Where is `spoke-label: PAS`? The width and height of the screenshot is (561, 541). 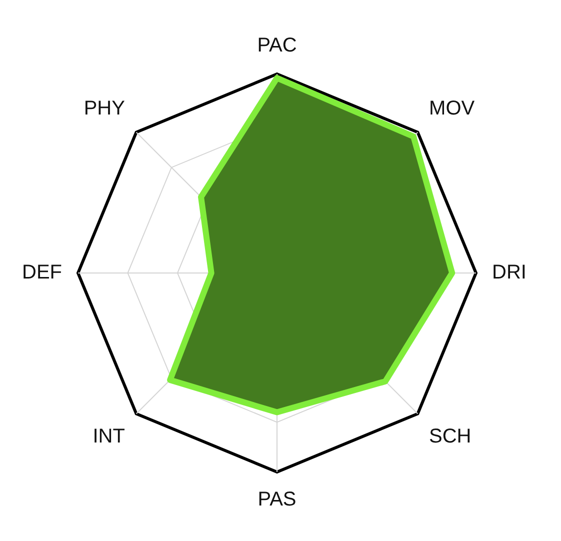 spoke-label: PAS is located at coordinates (277, 499).